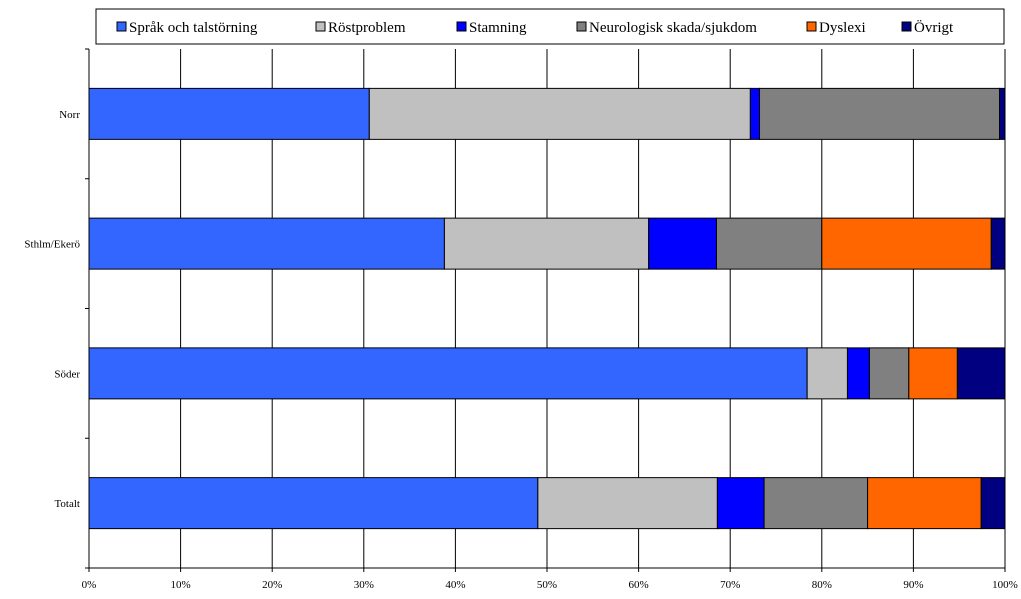 This screenshot has width=1021, height=599. I want to click on legend-label: Övrigt, so click(934, 27).